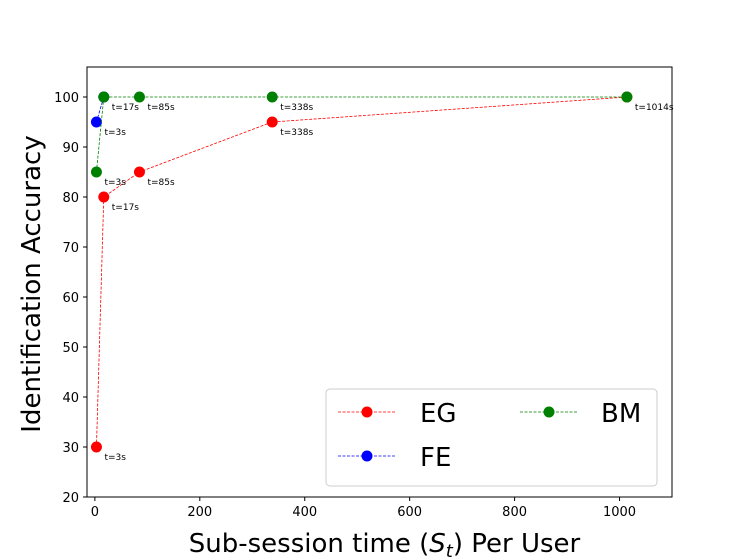 Image resolution: width=747 pixels, height=560 pixels. I want to click on y-tick-label: 70, so click(70, 248).